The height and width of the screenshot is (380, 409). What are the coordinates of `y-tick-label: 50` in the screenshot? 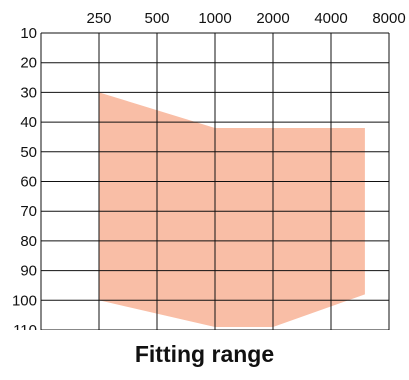 It's located at (28, 152).